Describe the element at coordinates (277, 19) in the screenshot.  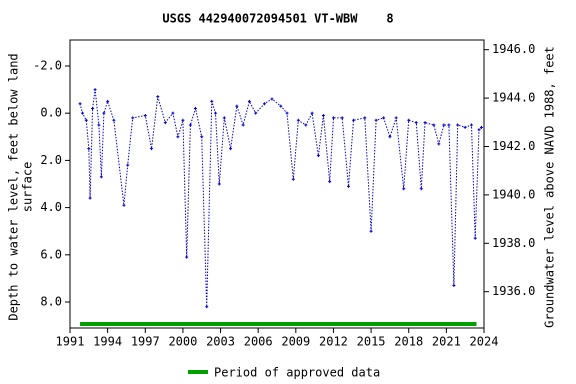
I see `chart-title: USGS 442940072094501 VT-WBW 8` at that location.